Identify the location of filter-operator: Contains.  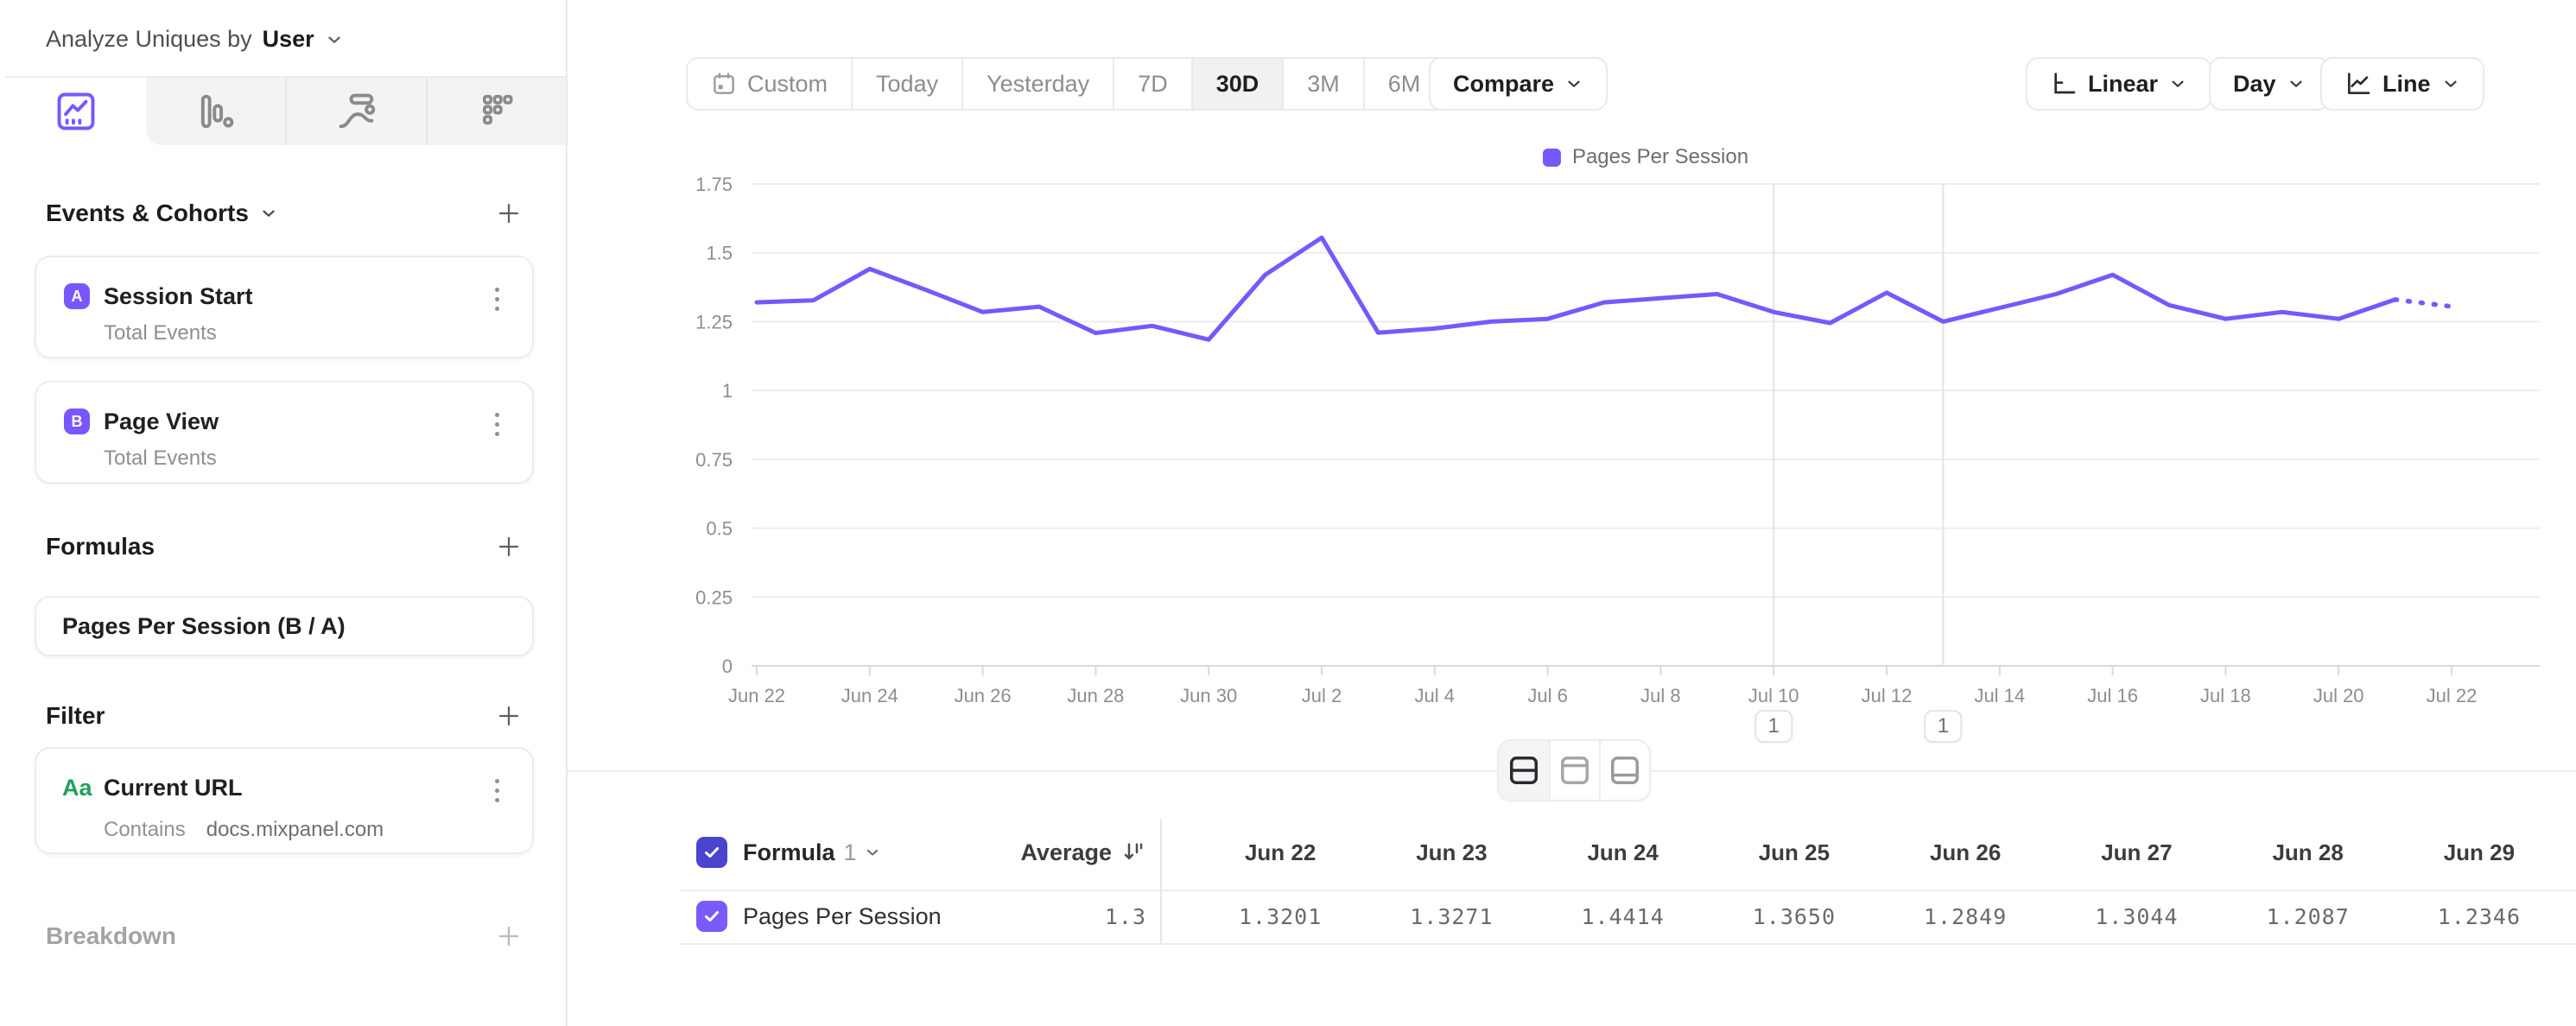
(145, 829).